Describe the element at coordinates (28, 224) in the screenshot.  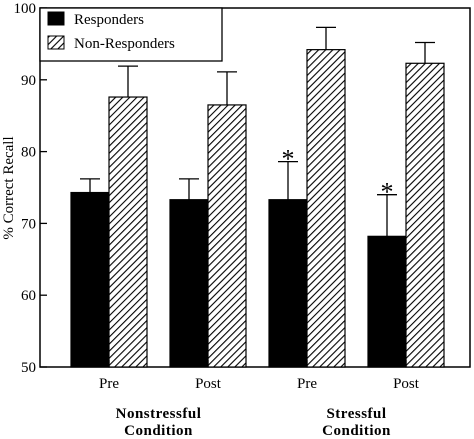
I see `y-tick-label-70: 70` at that location.